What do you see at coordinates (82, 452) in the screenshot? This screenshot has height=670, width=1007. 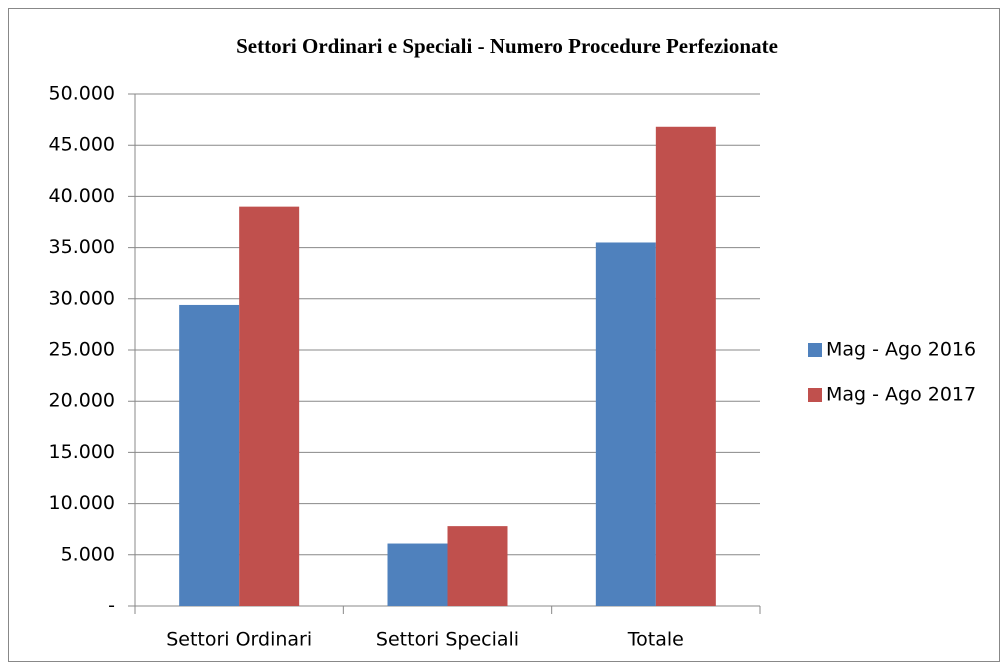 I see `y-tick-label: 15.000` at bounding box center [82, 452].